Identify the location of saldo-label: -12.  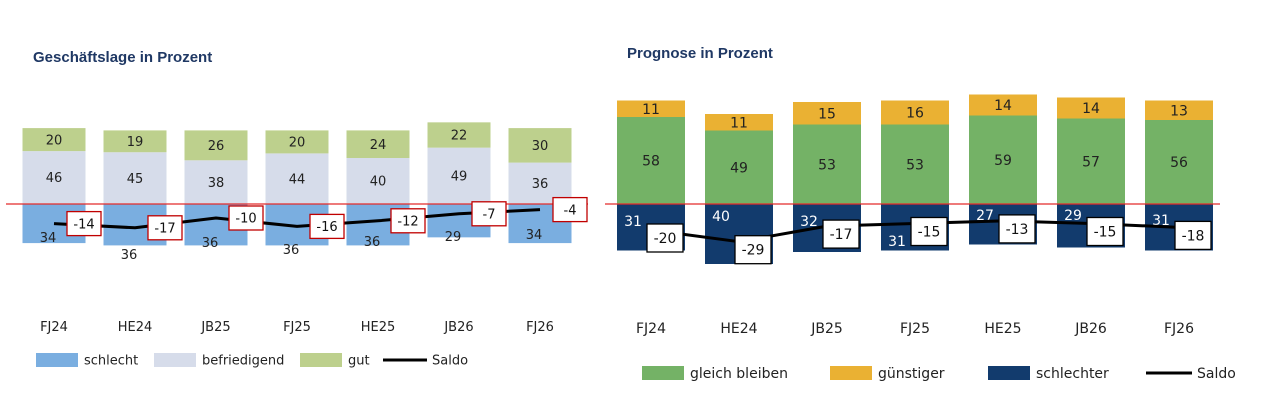
(407, 221).